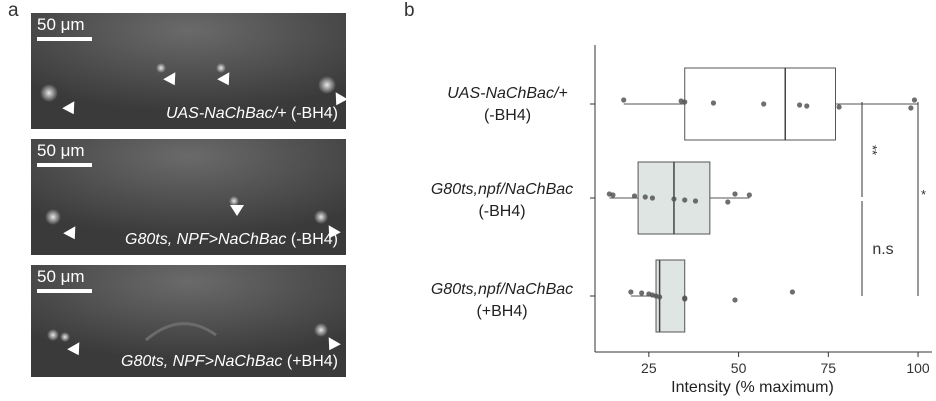  I want to click on x-axis-label: Intensity (% maximum), so click(752, 387).